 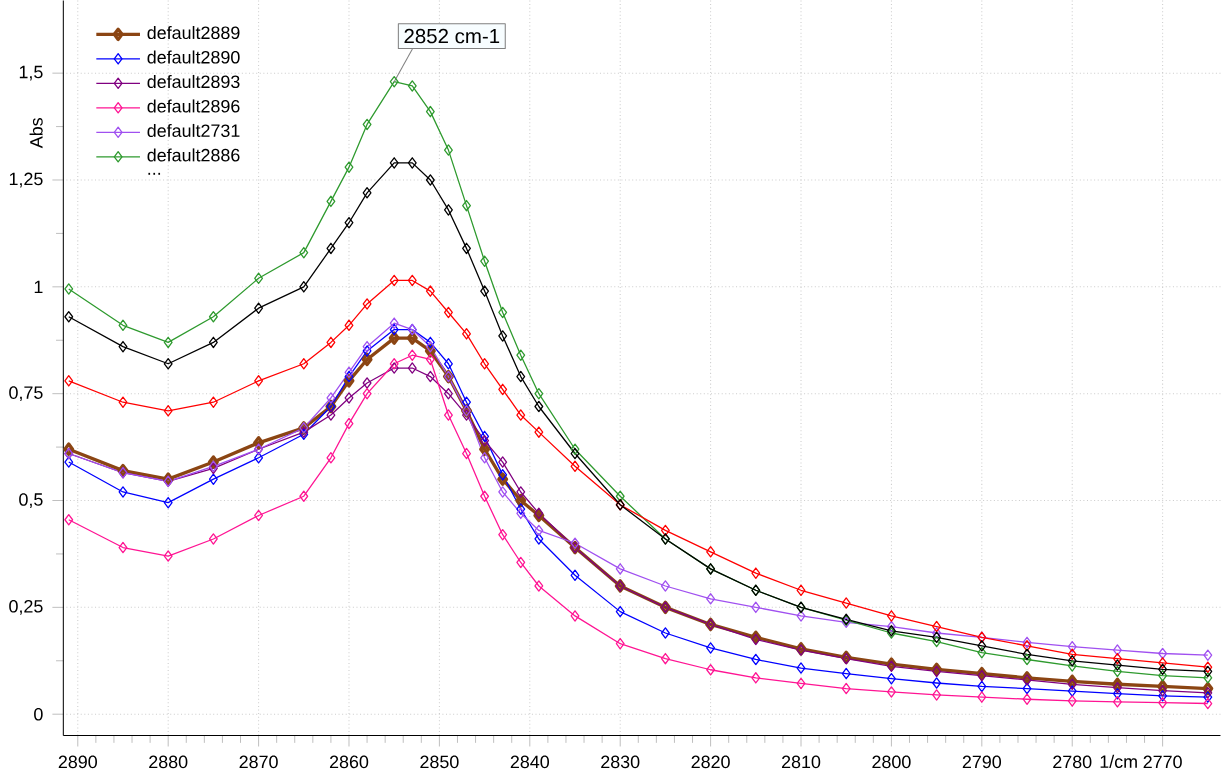 What do you see at coordinates (349, 762) in the screenshot?
I see `x-tick-label: 2860` at bounding box center [349, 762].